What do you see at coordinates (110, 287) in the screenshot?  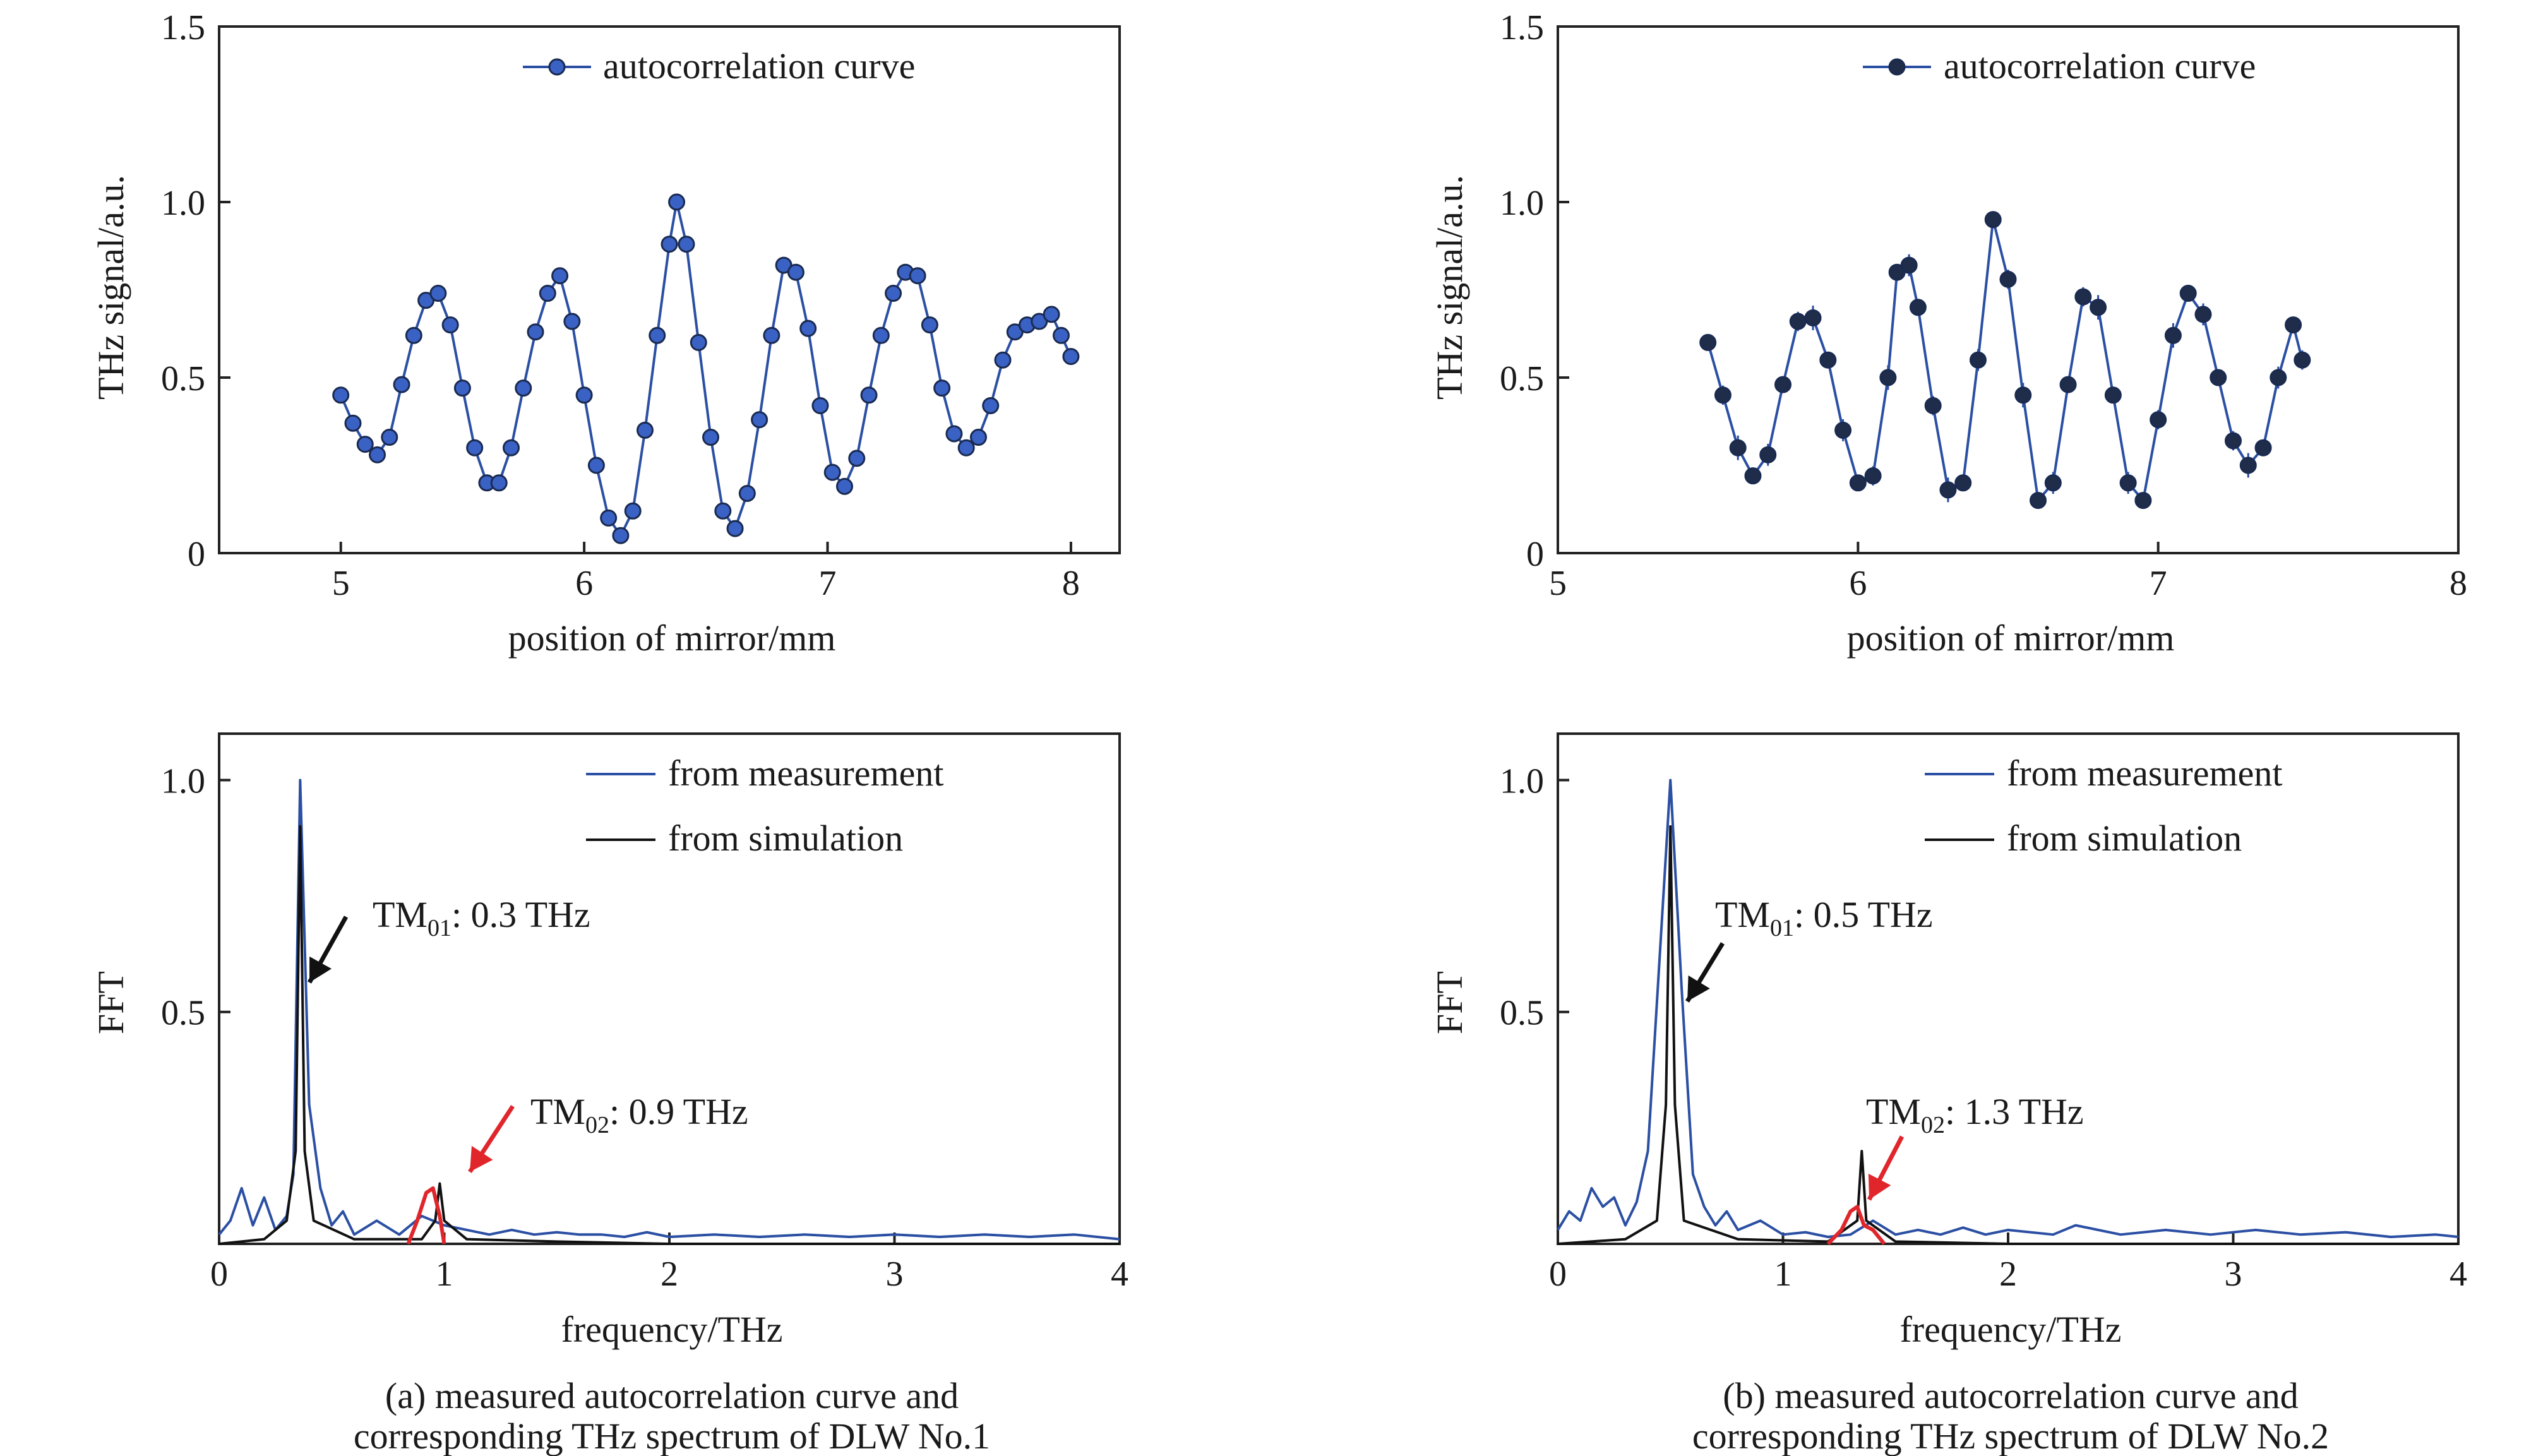 I see `y-axis-label: THz signal/a.u.` at bounding box center [110, 287].